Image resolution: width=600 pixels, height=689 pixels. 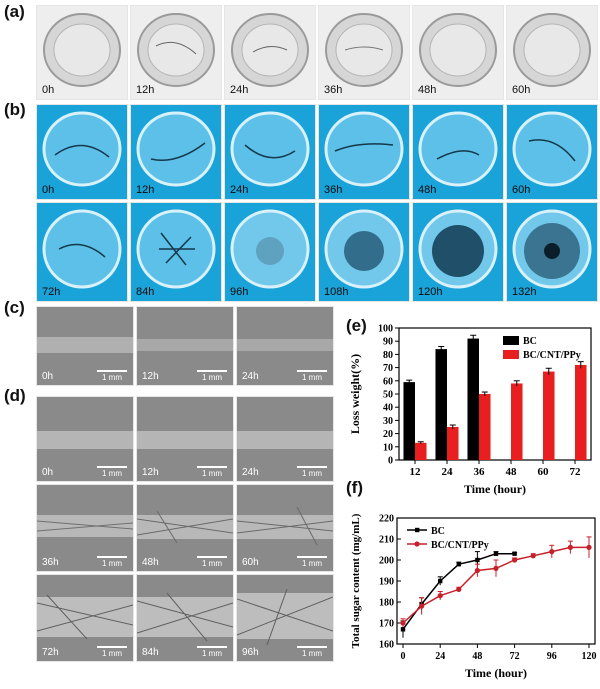 I want to click on y-tick-label: 50, so click(x=388, y=395).